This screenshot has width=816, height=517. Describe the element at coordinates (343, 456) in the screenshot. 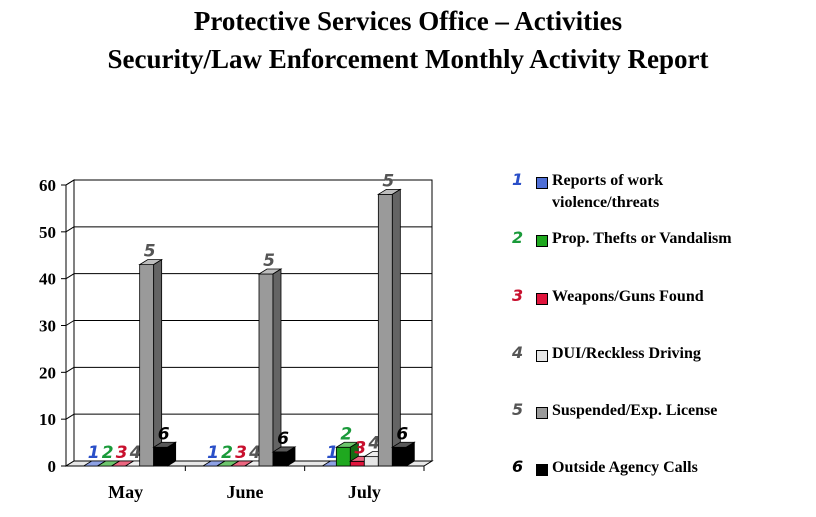

I see `bar-2-july` at that location.